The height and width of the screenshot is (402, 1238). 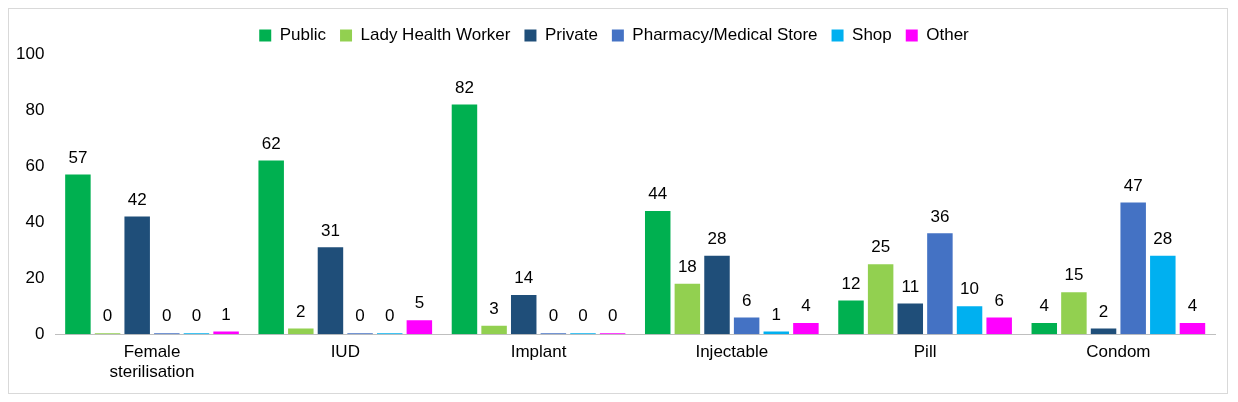 What do you see at coordinates (851, 283) in the screenshot?
I see `data-label: 12` at bounding box center [851, 283].